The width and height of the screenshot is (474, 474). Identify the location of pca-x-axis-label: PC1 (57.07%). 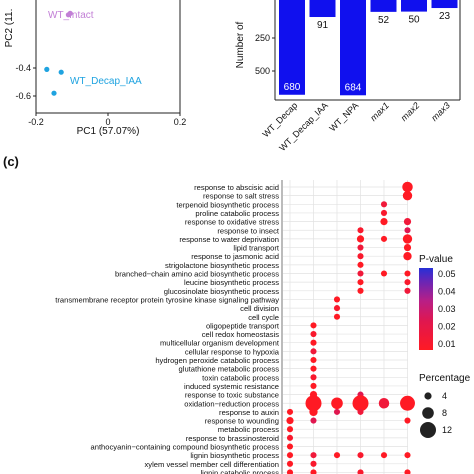
(108, 131).